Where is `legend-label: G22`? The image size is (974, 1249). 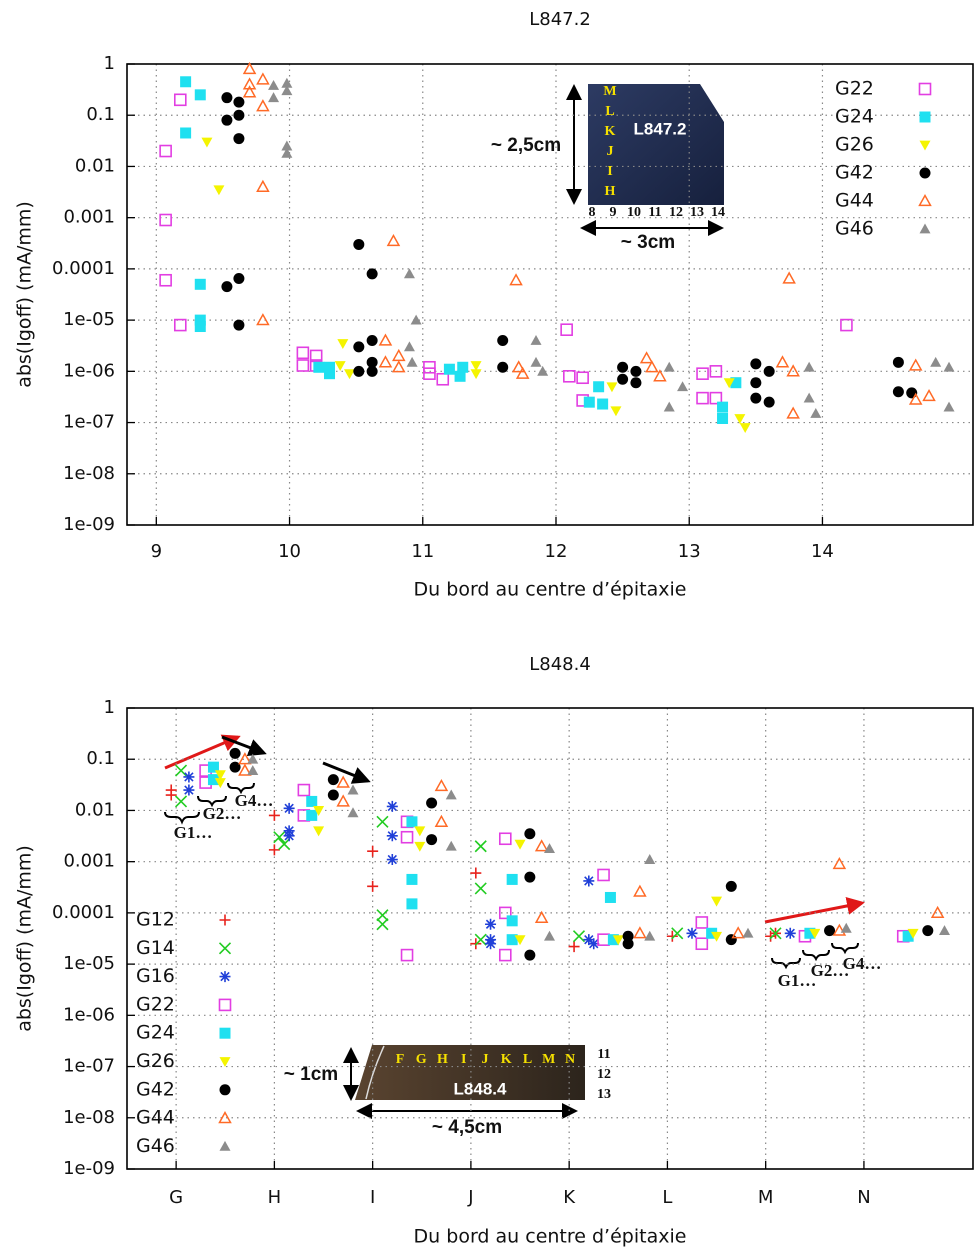 legend-label: G22 is located at coordinates (155, 1004).